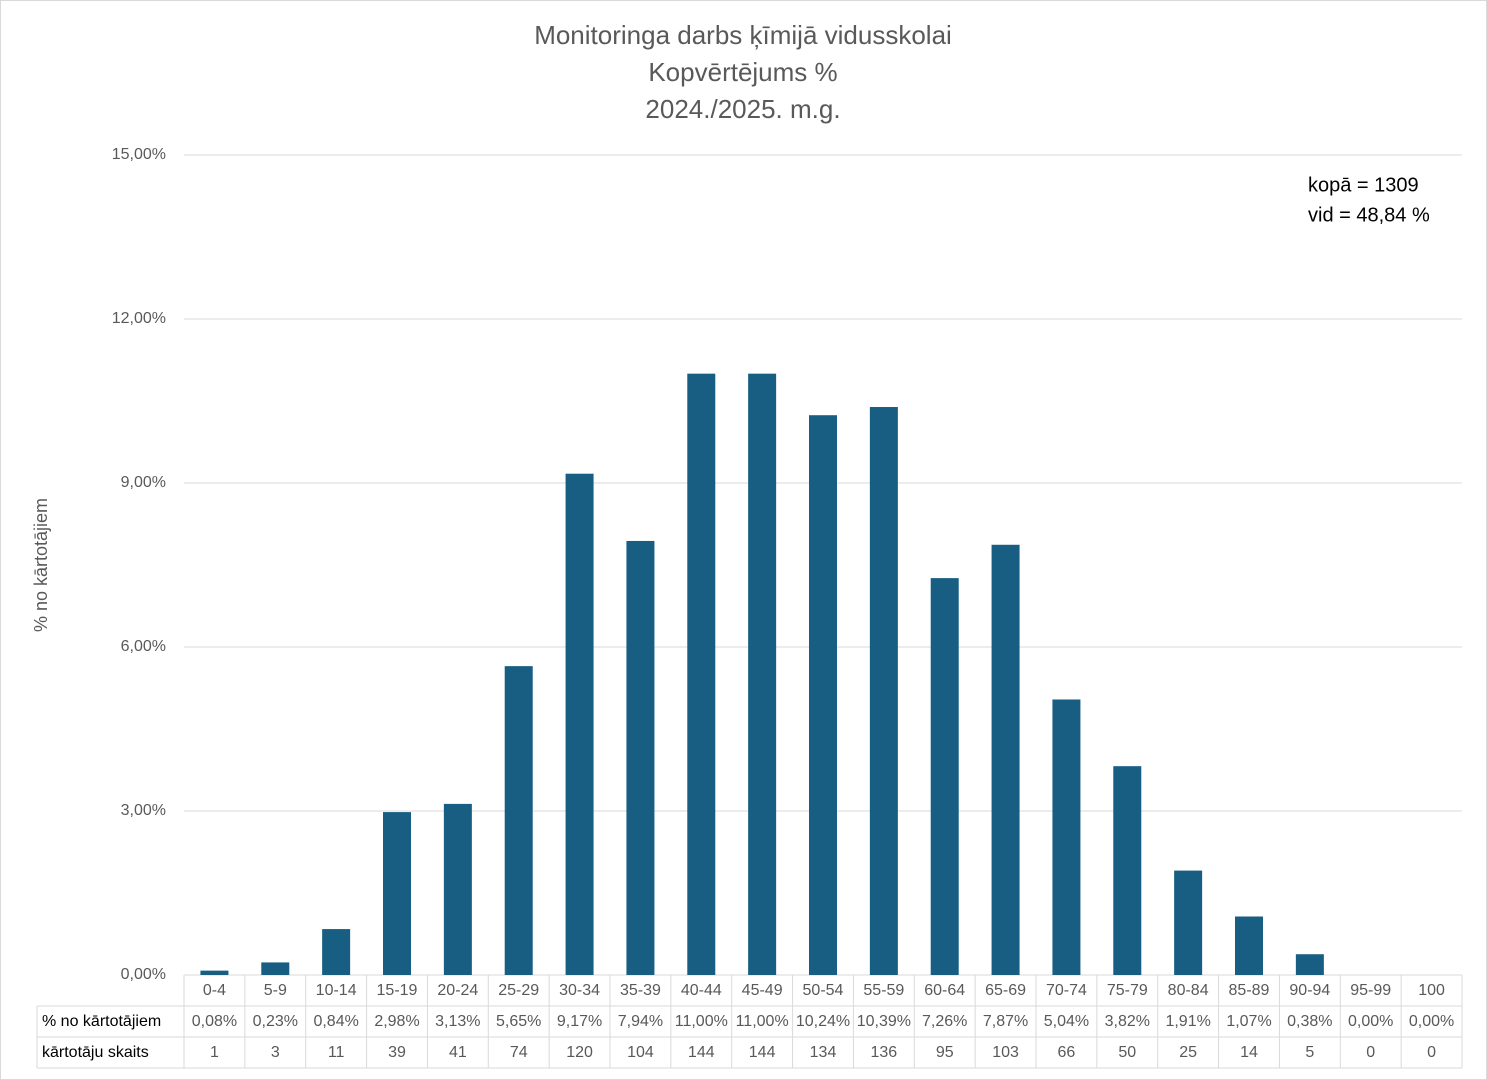 This screenshot has width=1487, height=1080. I want to click on y-tick-label: 3,00%, so click(143, 810).